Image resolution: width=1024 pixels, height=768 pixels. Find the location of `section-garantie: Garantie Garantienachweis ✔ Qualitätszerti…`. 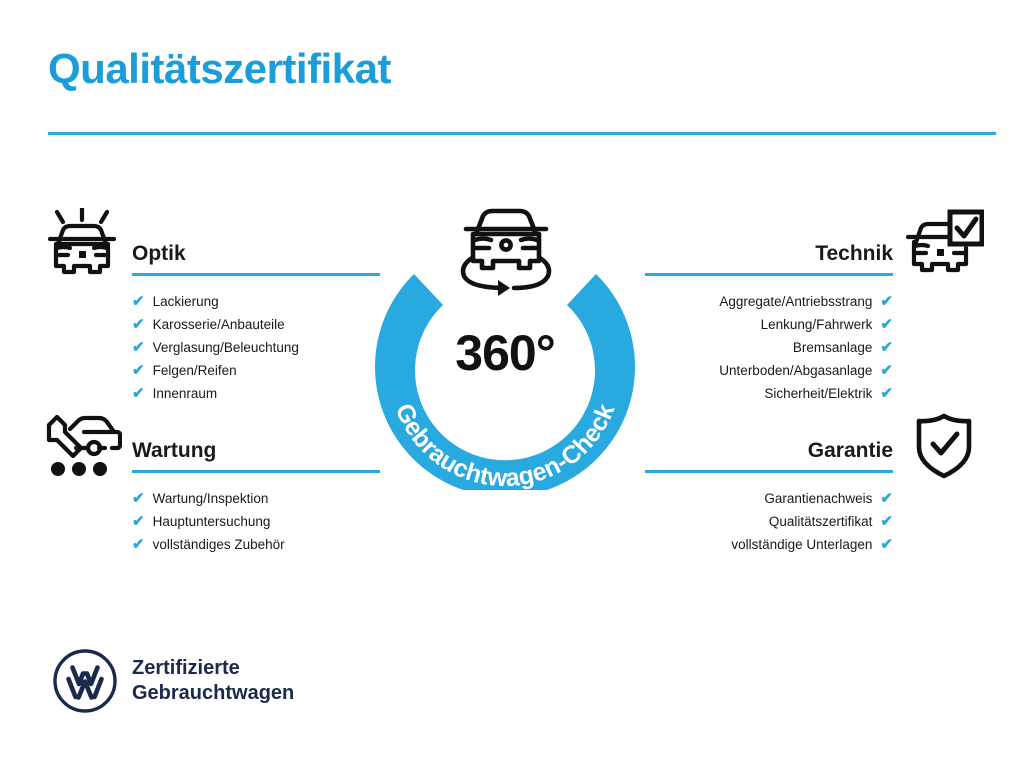

section-garantie: Garantie Garantienachweis ✔ Qualitätszerti… is located at coordinates (769, 498).